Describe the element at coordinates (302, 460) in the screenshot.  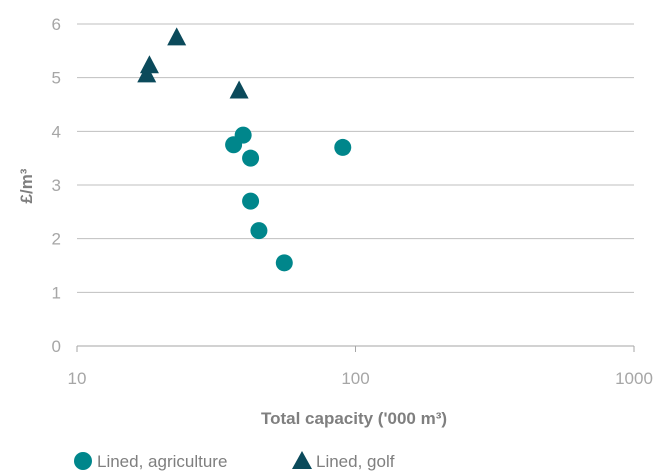
I see `legend-marker-lined-golf` at that location.